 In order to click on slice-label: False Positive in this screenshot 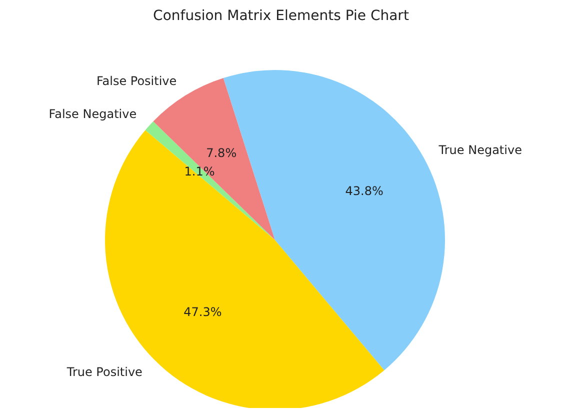, I will do `click(136, 81)`.